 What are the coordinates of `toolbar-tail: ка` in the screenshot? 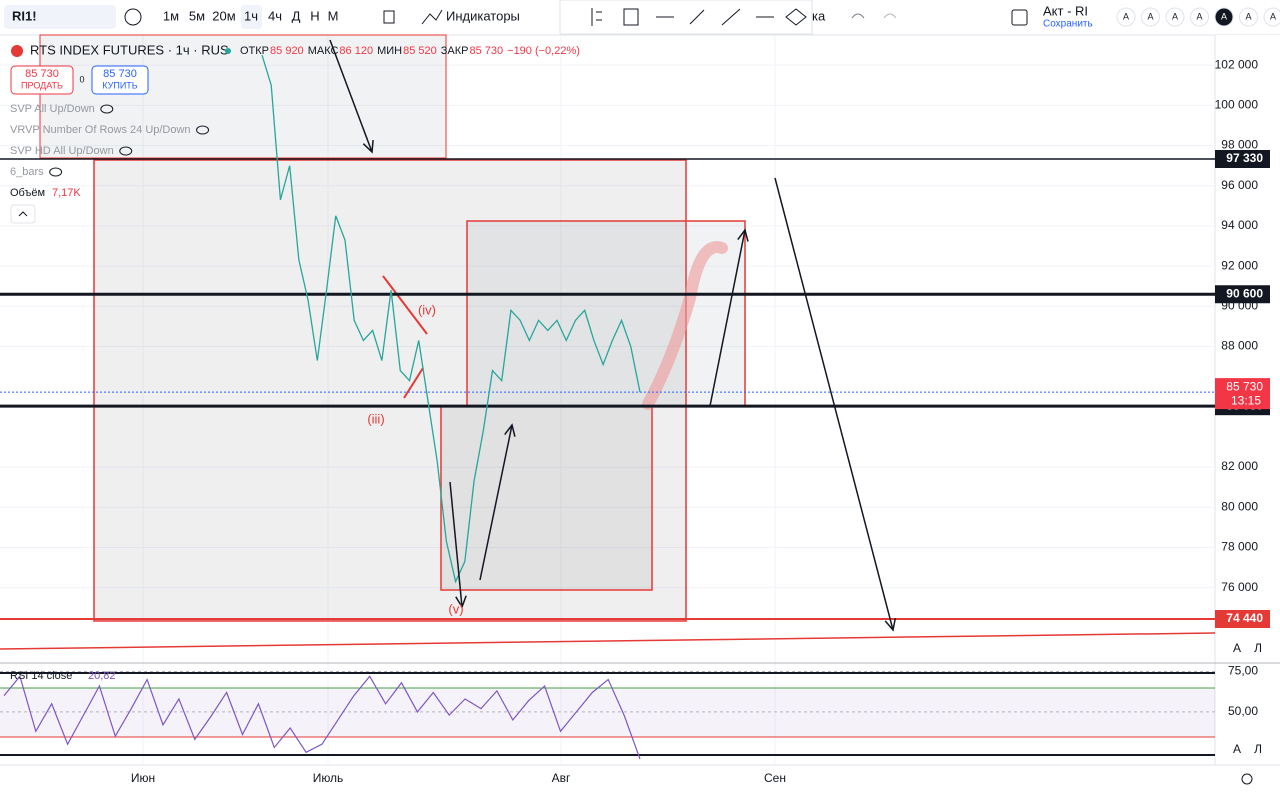 It's located at (819, 15).